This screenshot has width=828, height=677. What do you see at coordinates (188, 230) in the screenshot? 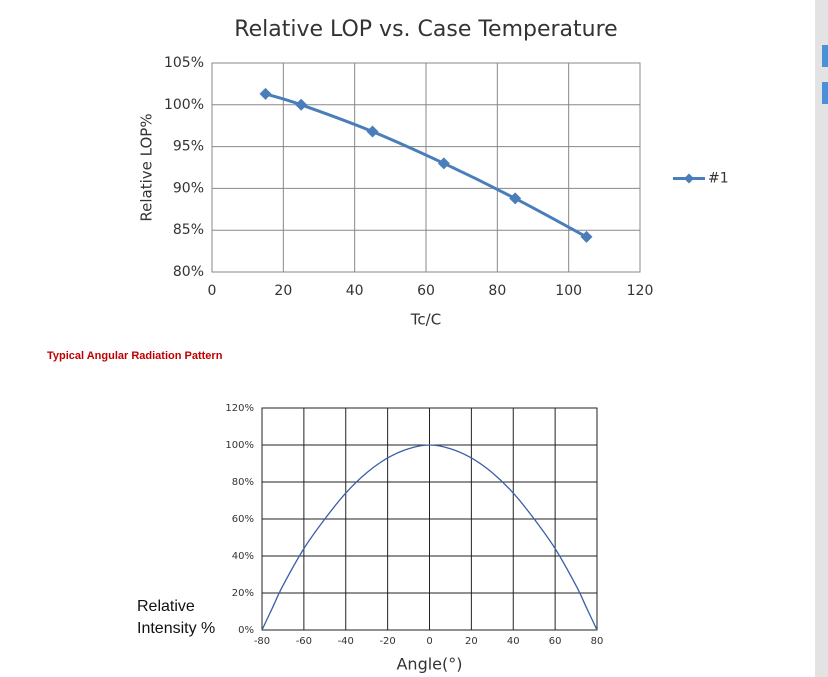
I see `y-tick-label: 85%` at bounding box center [188, 230].